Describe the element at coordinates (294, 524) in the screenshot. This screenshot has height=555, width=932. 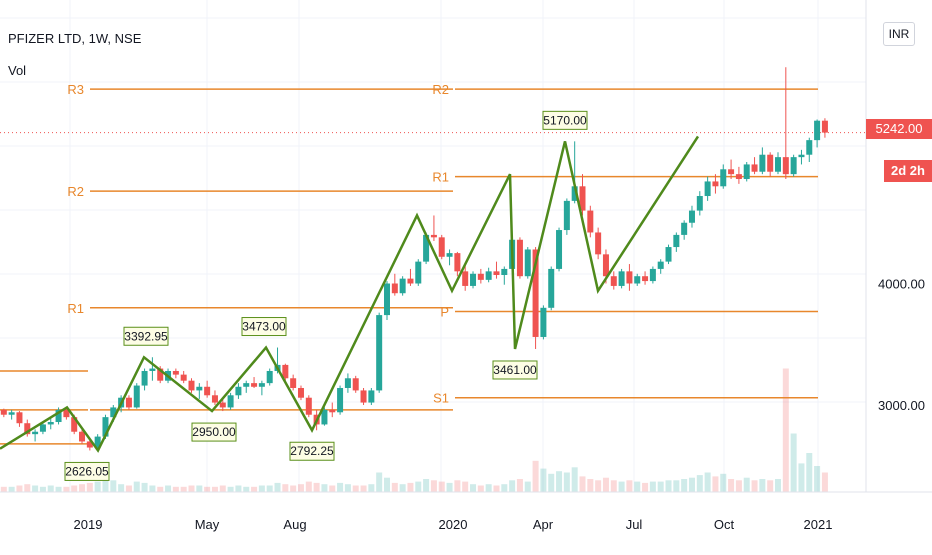
I see `x-tick-label: Aug` at that location.